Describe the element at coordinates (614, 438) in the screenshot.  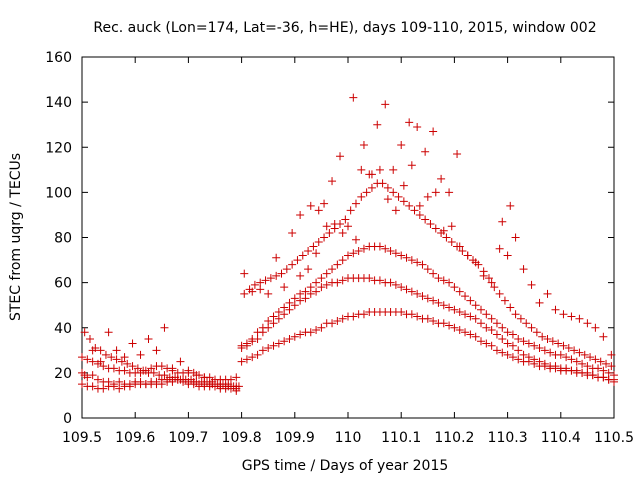
I see `x-tick-label: 110.5` at that location.